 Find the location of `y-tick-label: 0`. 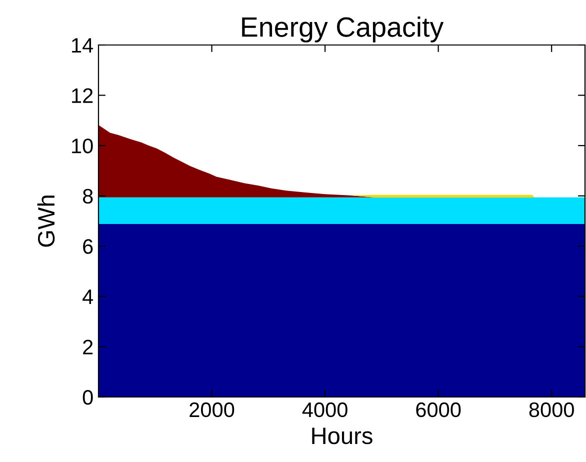

y-tick-label: 0 is located at coordinates (87, 397).